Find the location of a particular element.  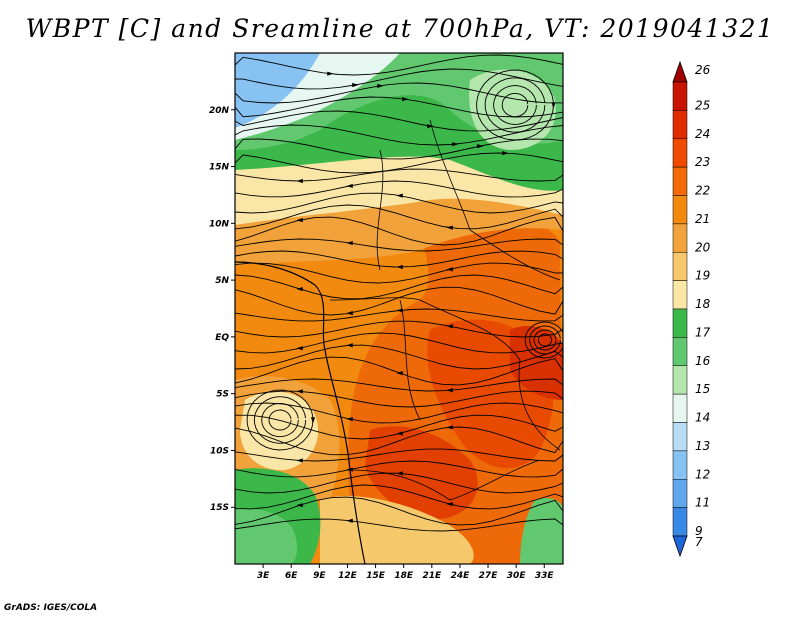

x-tick-label: 15E is located at coordinates (376, 576).